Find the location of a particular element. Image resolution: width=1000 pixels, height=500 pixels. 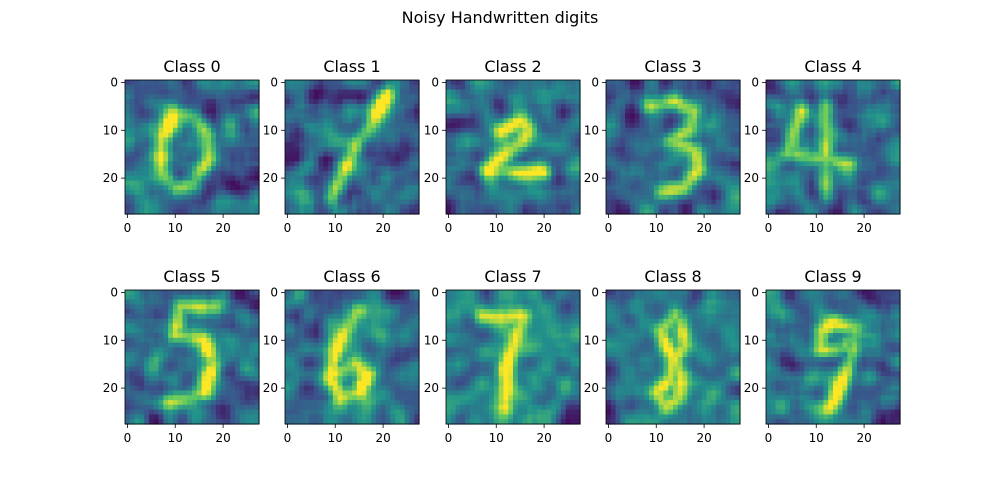

x-tick-label: 10 is located at coordinates (335, 228).